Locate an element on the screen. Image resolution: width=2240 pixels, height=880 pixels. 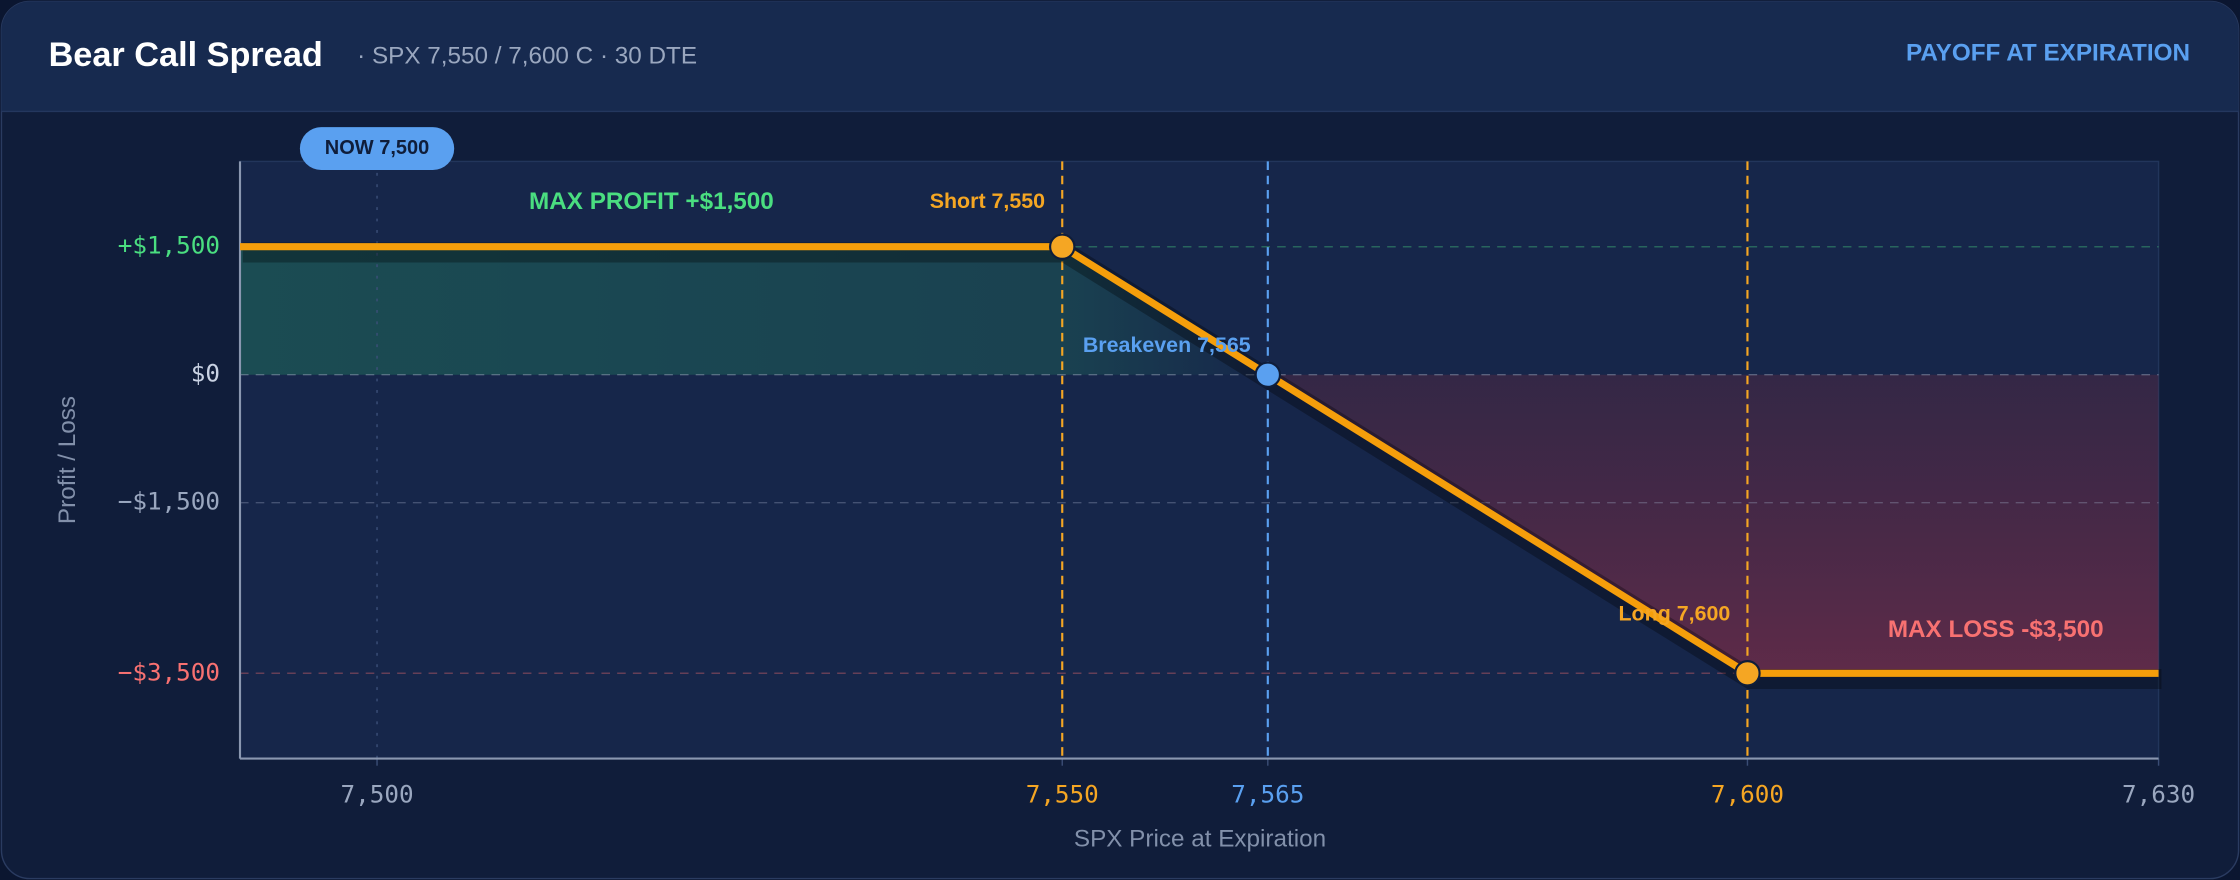
marker-label: Short 7,550 is located at coordinates (987, 201).